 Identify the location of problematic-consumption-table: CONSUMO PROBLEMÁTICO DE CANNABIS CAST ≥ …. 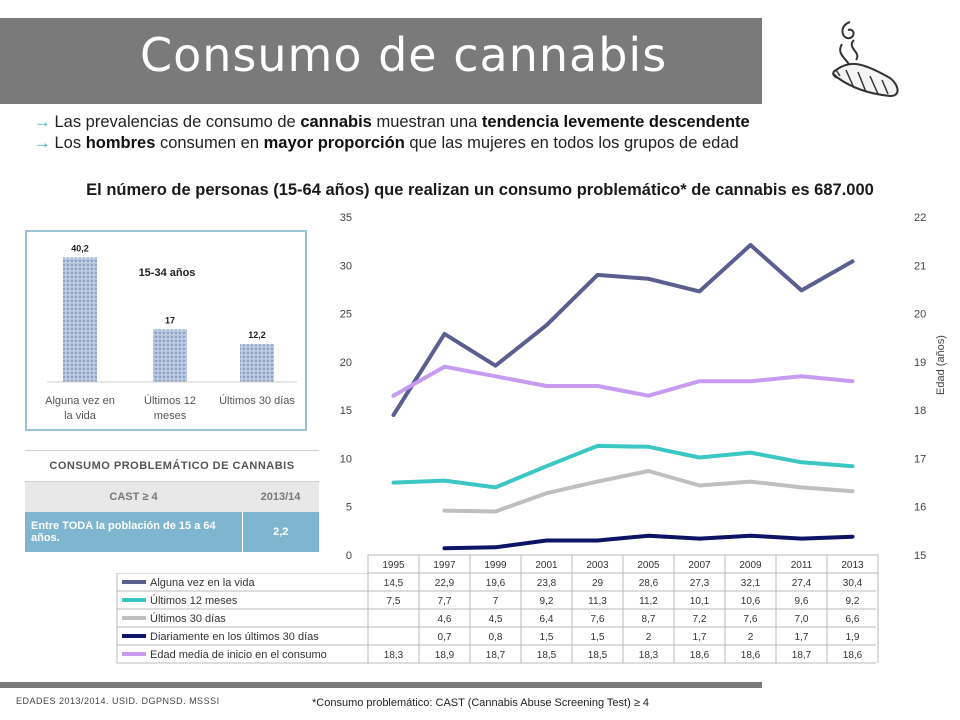
(172, 501).